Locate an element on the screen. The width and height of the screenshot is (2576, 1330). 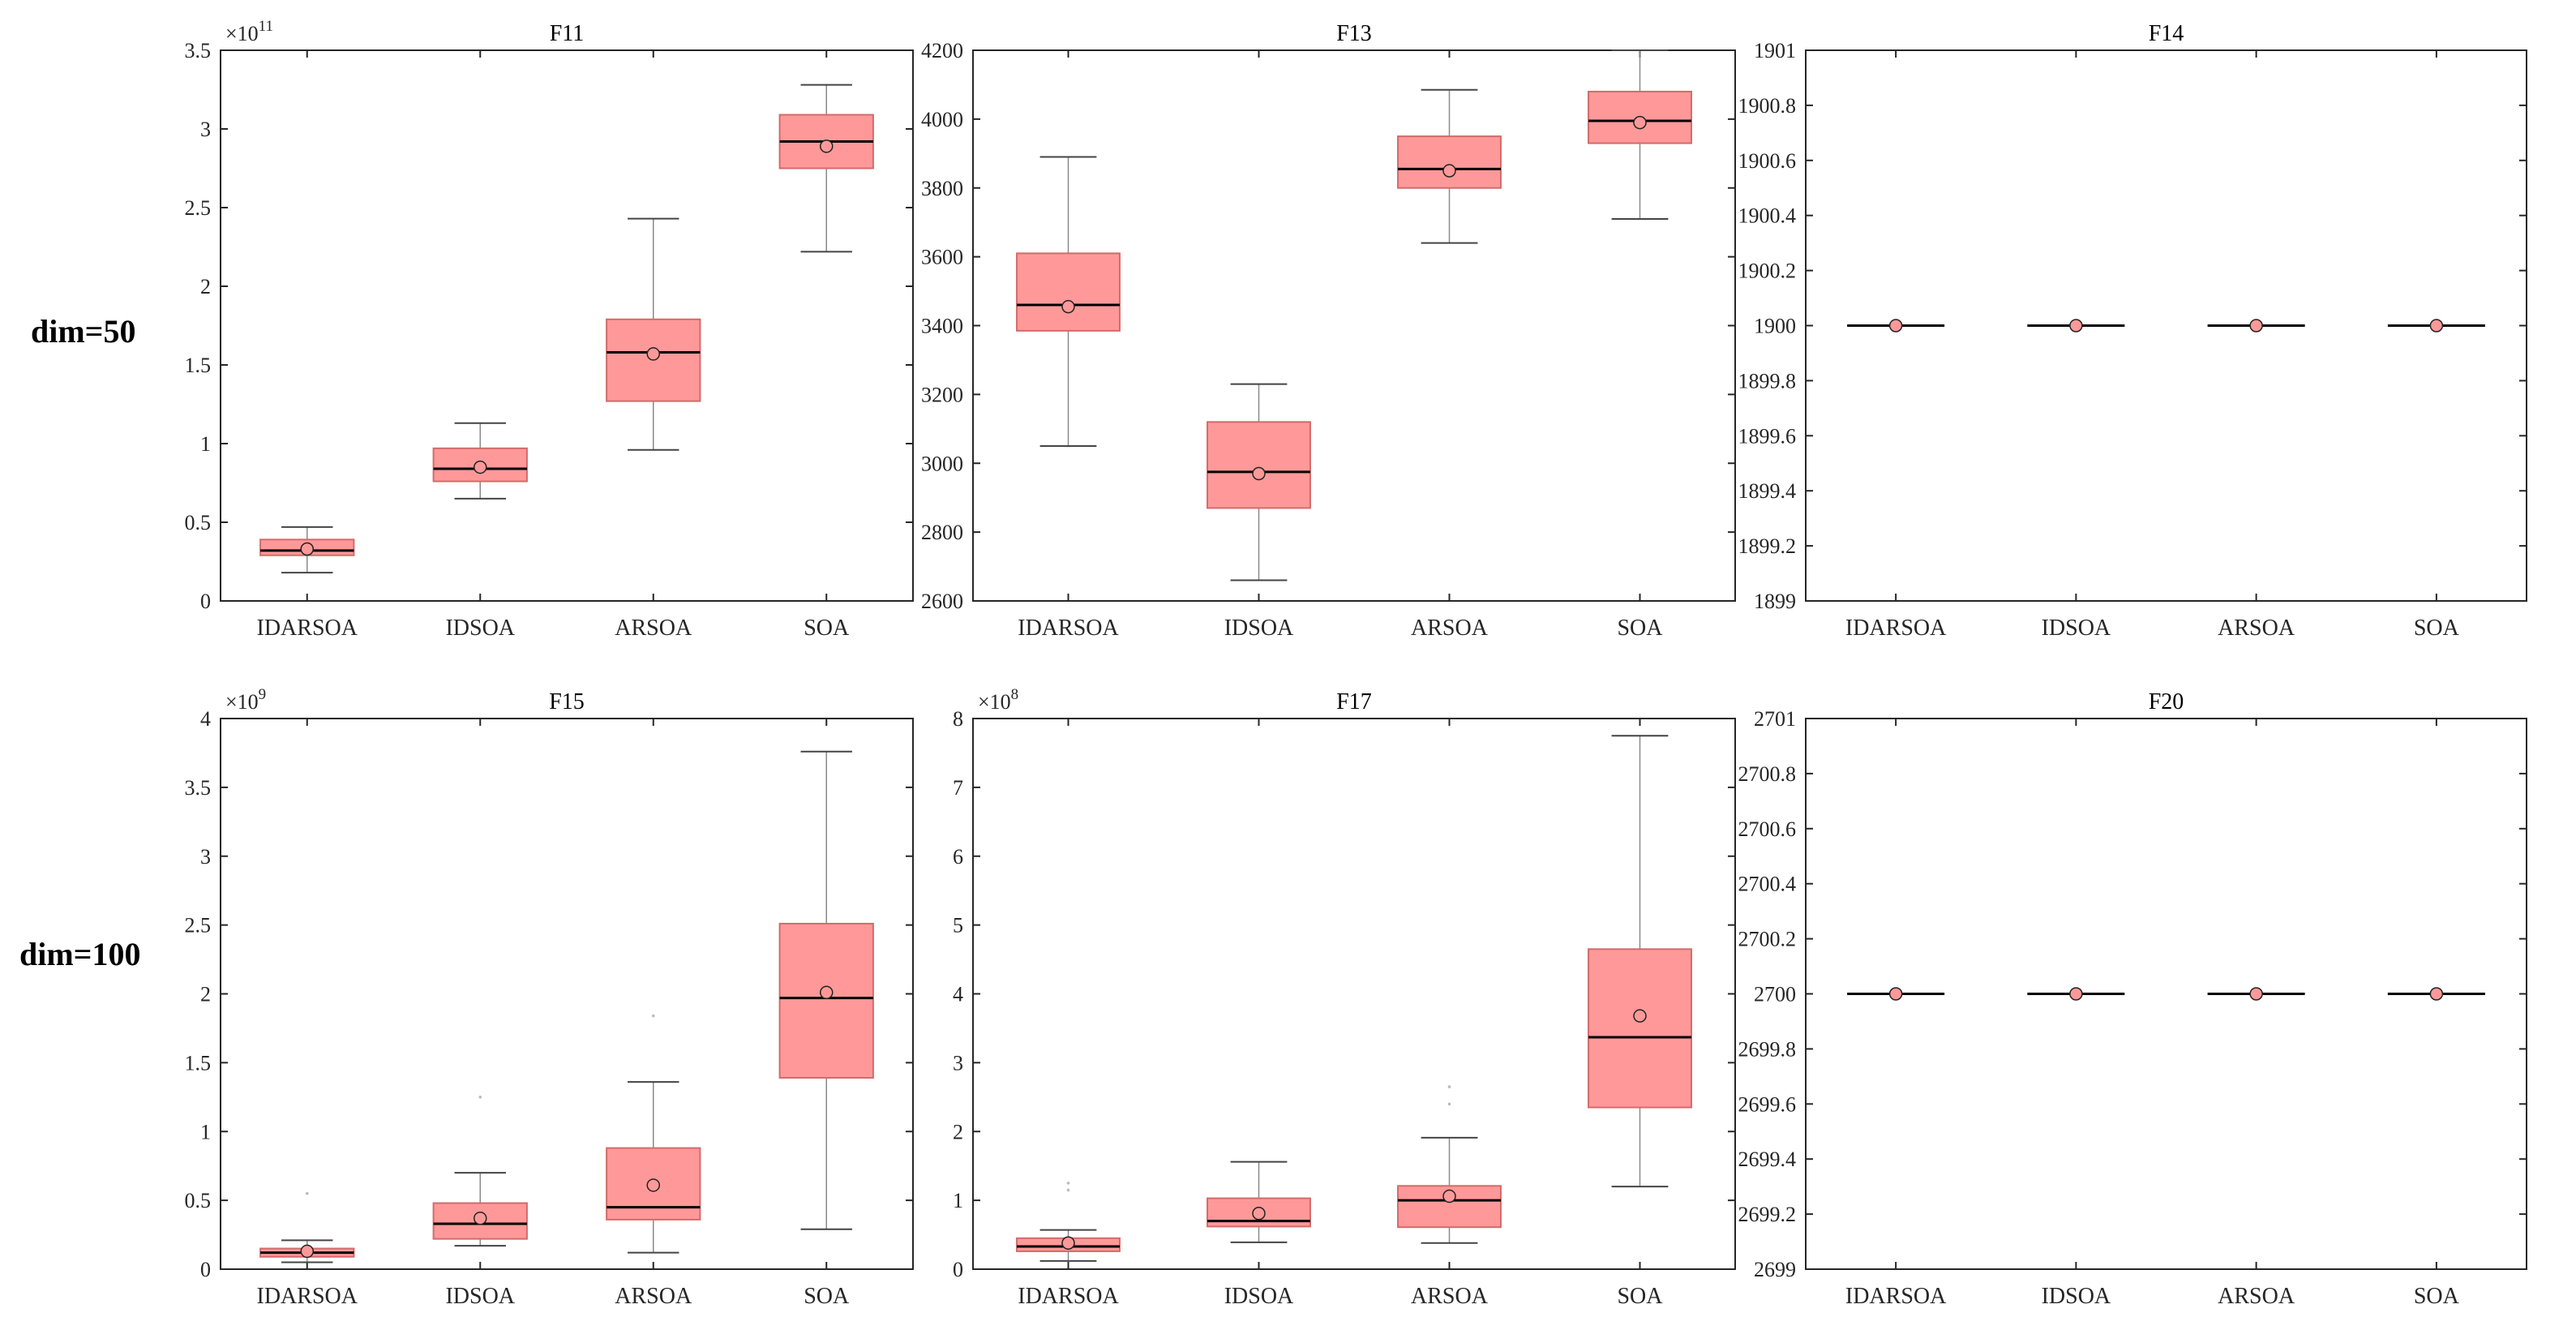
plot-title: F13 is located at coordinates (1354, 33).